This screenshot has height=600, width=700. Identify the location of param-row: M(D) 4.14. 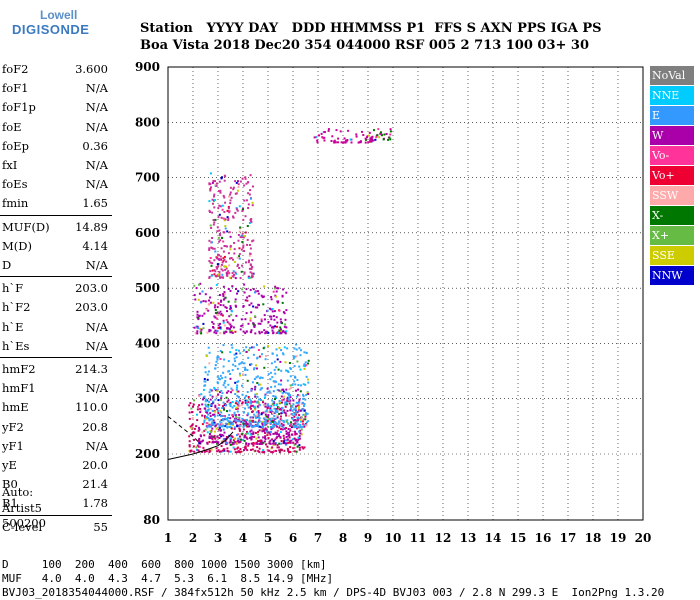
(56, 246).